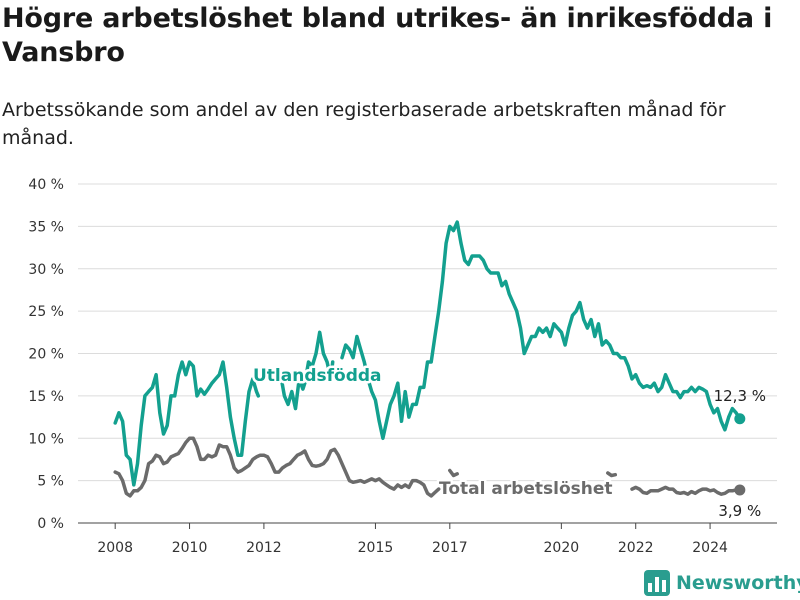  Describe the element at coordinates (46, 227) in the screenshot. I see `y-tick-label: 35 %` at that location.